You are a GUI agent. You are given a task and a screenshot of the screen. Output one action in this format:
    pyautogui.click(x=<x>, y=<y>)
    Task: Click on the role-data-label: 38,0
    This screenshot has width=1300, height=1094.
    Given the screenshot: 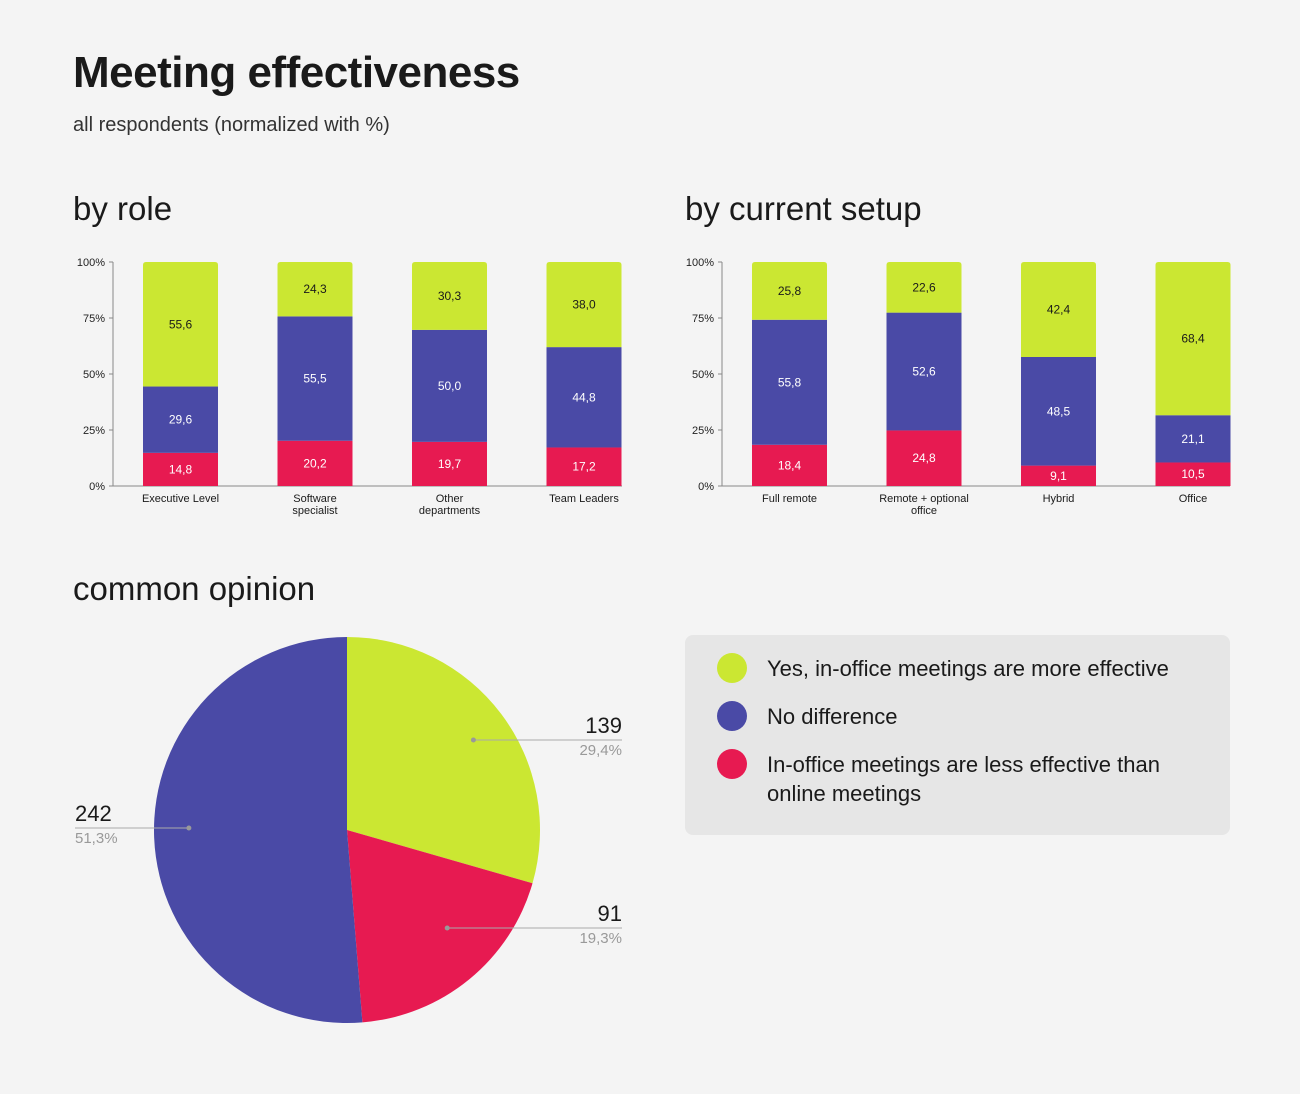 What is the action you would take?
    pyautogui.click(x=584, y=305)
    